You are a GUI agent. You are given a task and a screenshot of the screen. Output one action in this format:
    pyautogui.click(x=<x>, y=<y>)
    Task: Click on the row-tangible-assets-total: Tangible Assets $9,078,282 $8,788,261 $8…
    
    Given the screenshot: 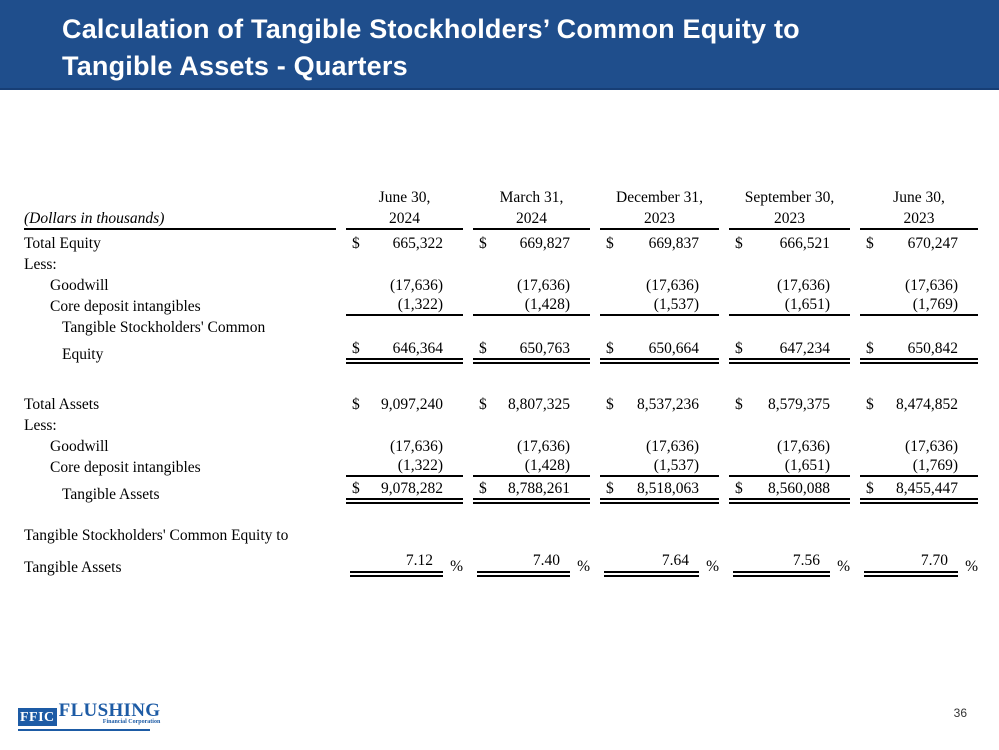 What is the action you would take?
    pyautogui.click(x=501, y=490)
    